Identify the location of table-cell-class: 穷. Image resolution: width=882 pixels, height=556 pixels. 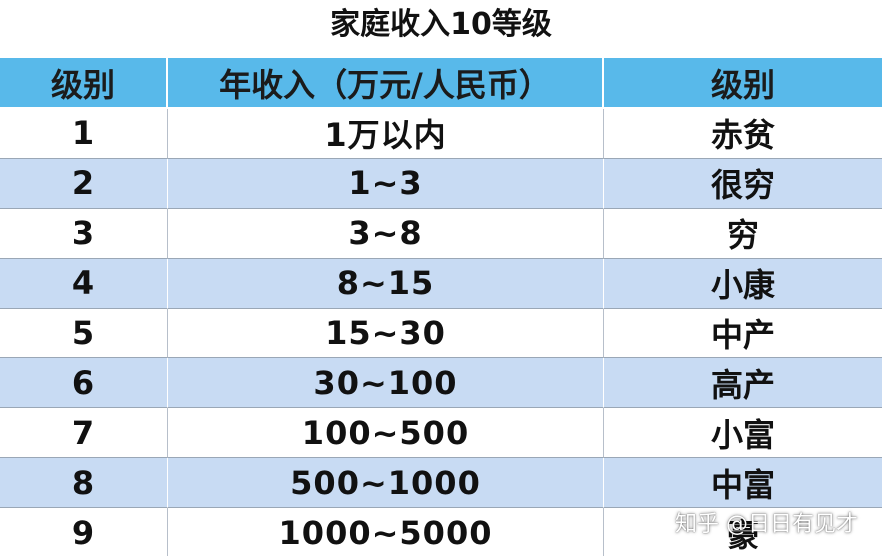
(743, 233).